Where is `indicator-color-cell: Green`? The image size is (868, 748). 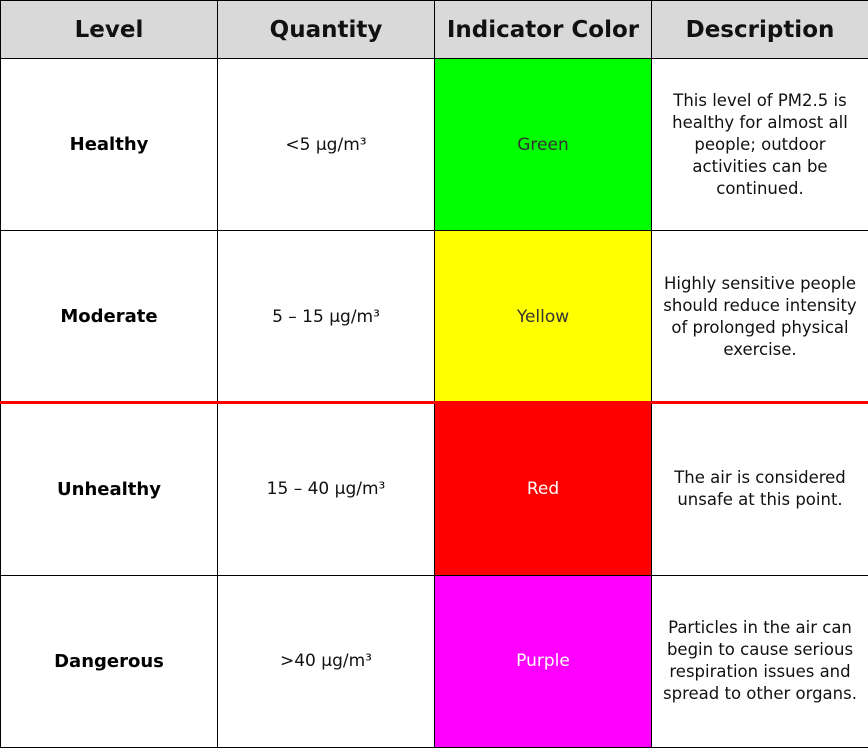 indicator-color-cell: Green is located at coordinates (543, 144).